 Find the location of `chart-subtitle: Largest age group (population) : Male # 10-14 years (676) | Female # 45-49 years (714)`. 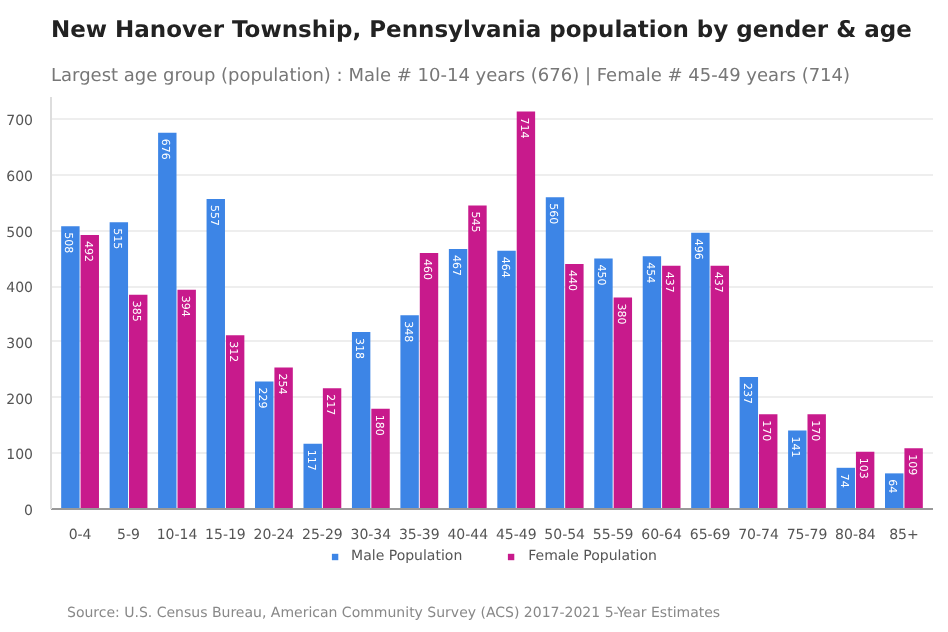

chart-subtitle: Largest age group (population) : Male # 10-14 years (676) | Female # 45-49 years (714) is located at coordinates (451, 77).